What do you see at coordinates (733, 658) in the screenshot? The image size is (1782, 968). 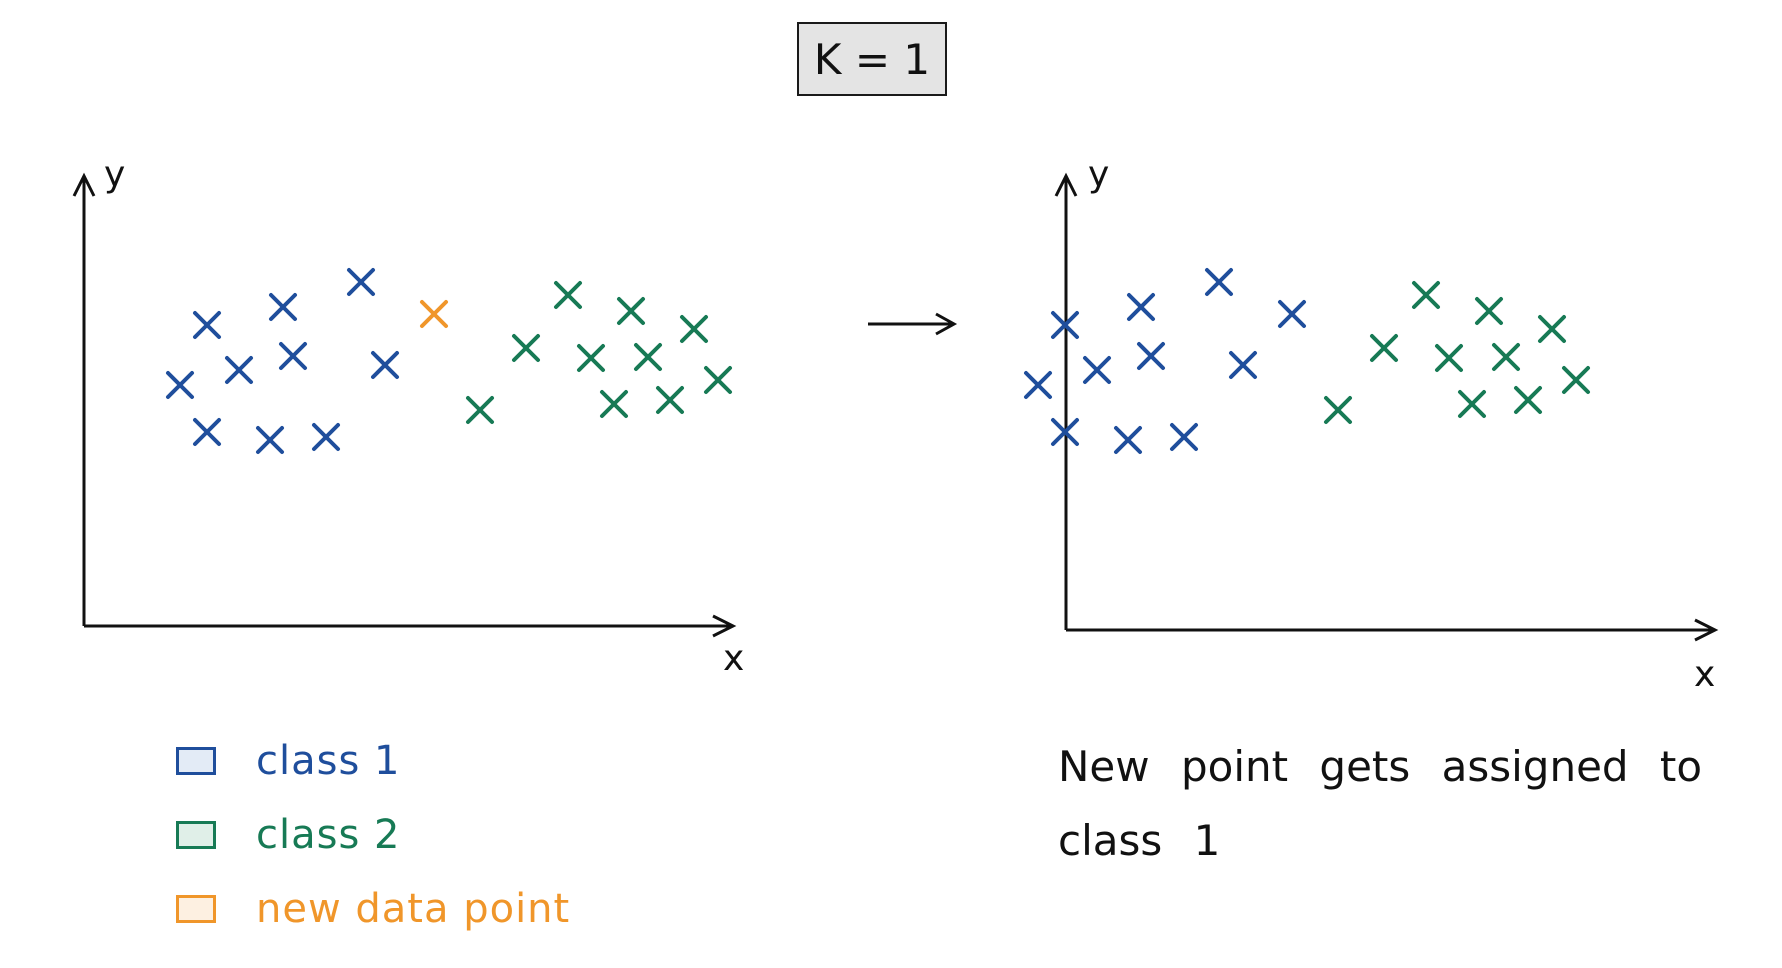 I see `left-x-label: x` at bounding box center [733, 658].